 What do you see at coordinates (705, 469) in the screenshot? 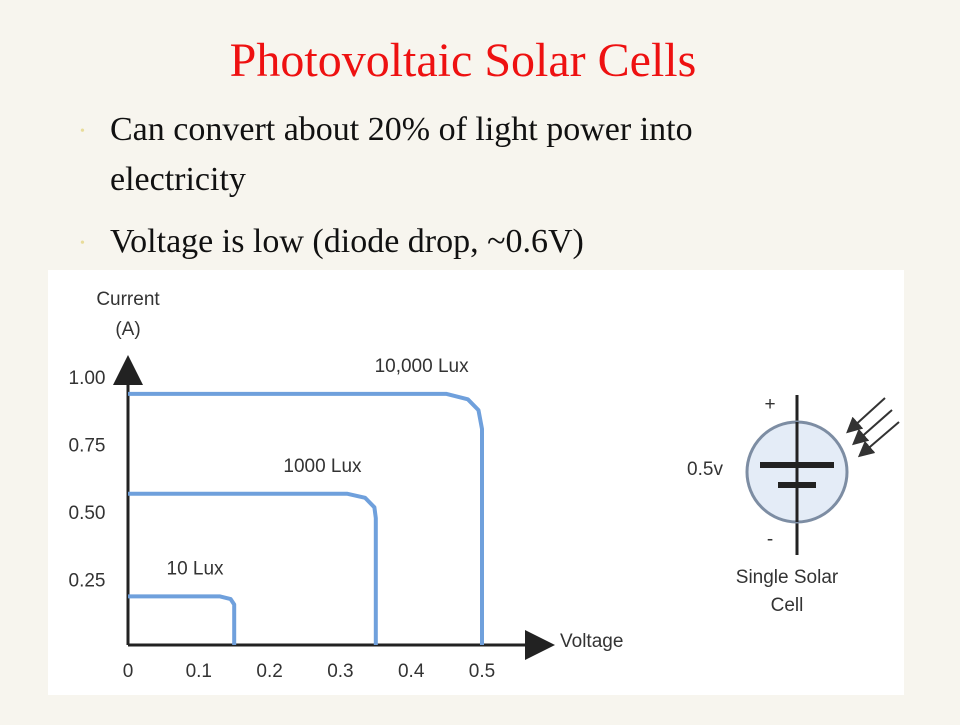
I see `cell-voltage: 0.5v` at bounding box center [705, 469].